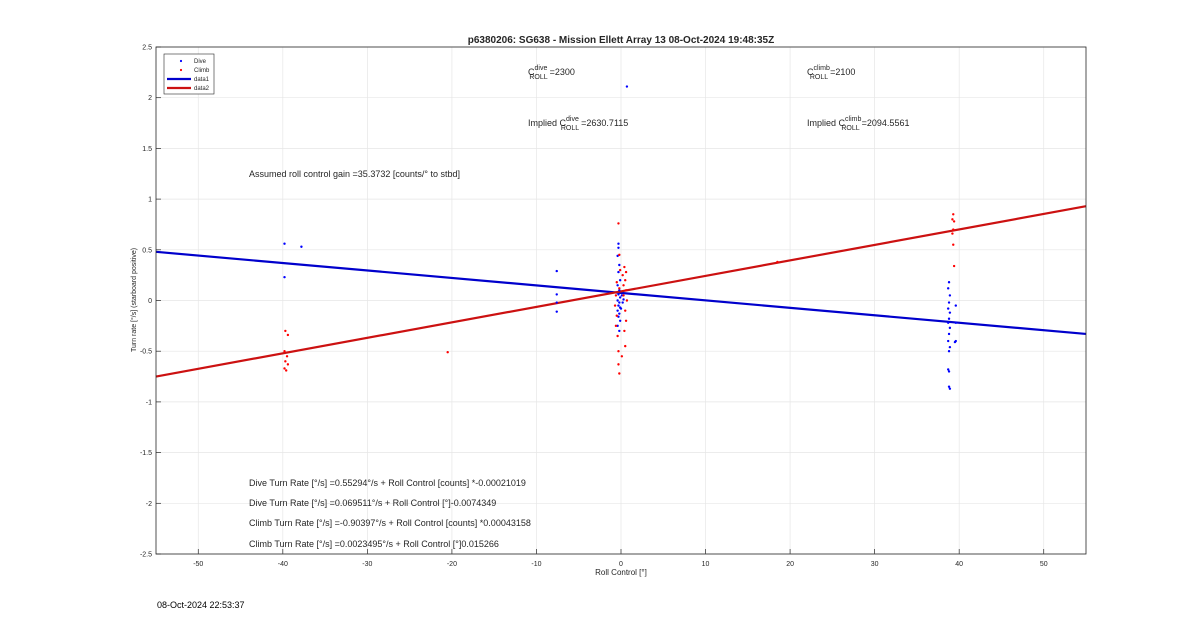 The height and width of the screenshot is (622, 1200). Describe the element at coordinates (621, 572) in the screenshot. I see `x-axis-label: Roll Control [°]` at that location.